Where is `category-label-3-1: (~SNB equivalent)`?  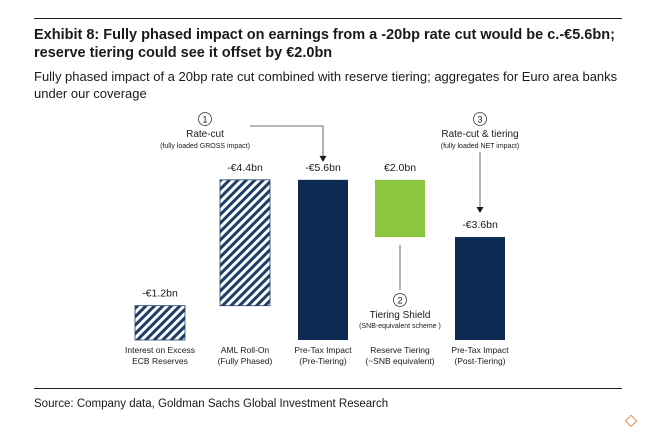
category-label-3-1: (~SNB equivalent) is located at coordinates (399, 361).